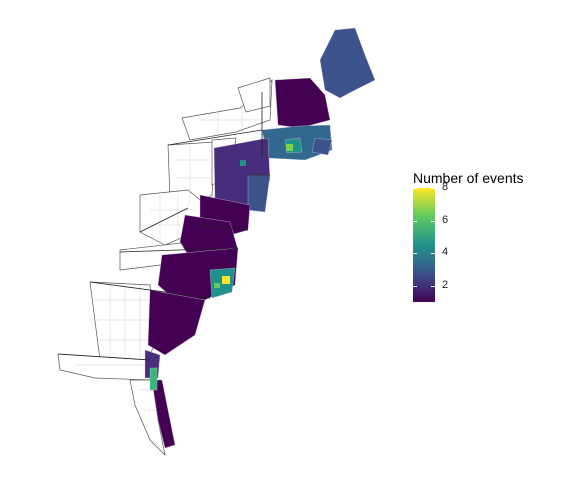 Image resolution: width=576 pixels, height=480 pixels. I want to click on legend-tick-label: 2, so click(445, 284).